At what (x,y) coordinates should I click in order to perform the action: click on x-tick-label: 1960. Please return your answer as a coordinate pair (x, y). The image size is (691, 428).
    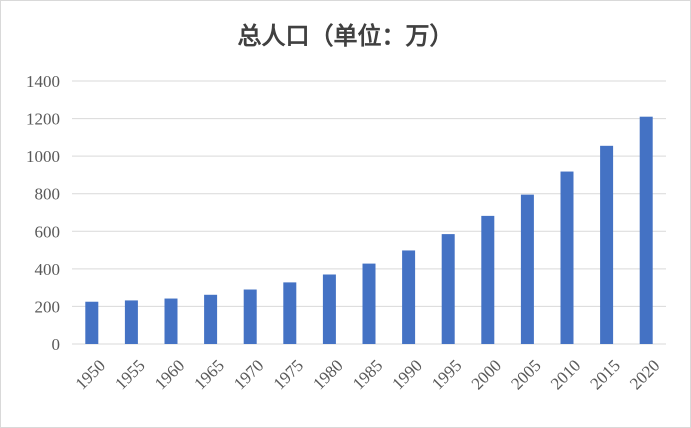
    Looking at the image, I should click on (169, 374).